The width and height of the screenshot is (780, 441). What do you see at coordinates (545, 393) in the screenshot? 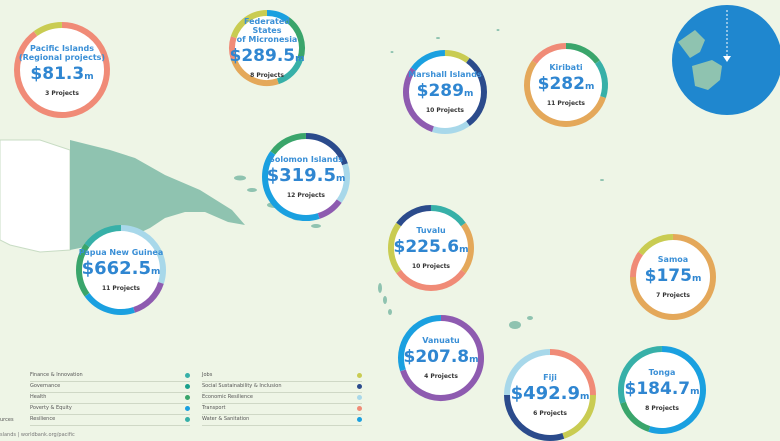
I see `amount-value: $492.9` at bounding box center [545, 393].